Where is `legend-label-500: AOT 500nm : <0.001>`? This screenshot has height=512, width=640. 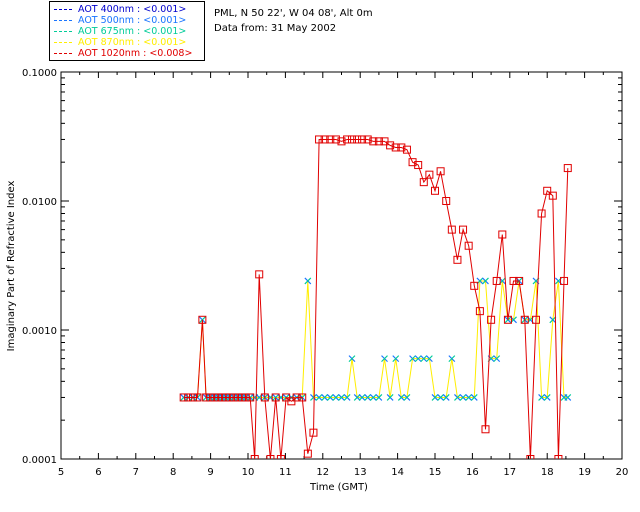 legend-label-500: AOT 500nm : <0.001> is located at coordinates (132, 20).